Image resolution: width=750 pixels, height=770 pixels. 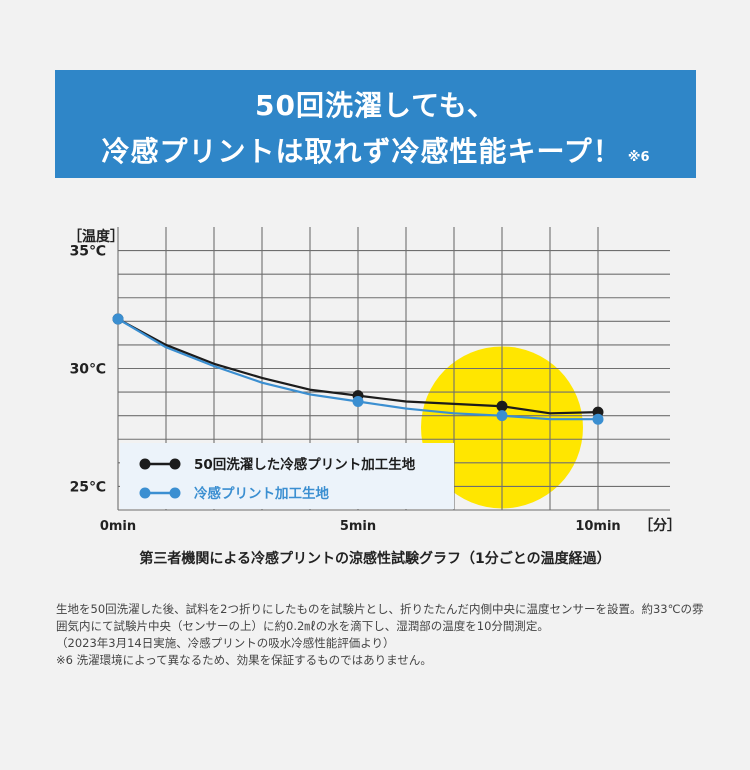 I want to click on x-tick-label: 10min, so click(x=597, y=526).